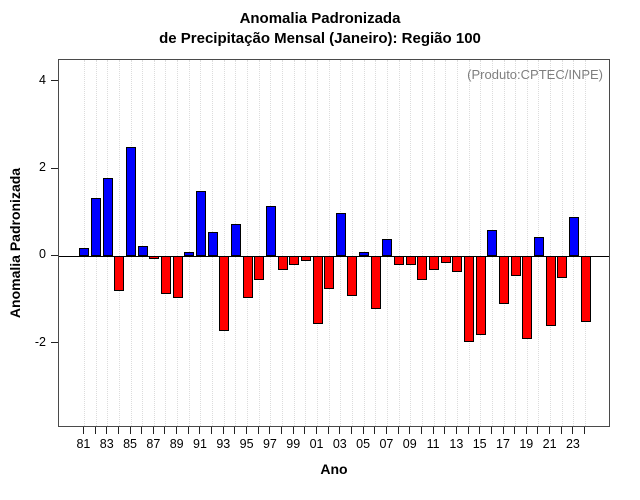 The image size is (640, 500). I want to click on bar-1998, so click(282, 263).